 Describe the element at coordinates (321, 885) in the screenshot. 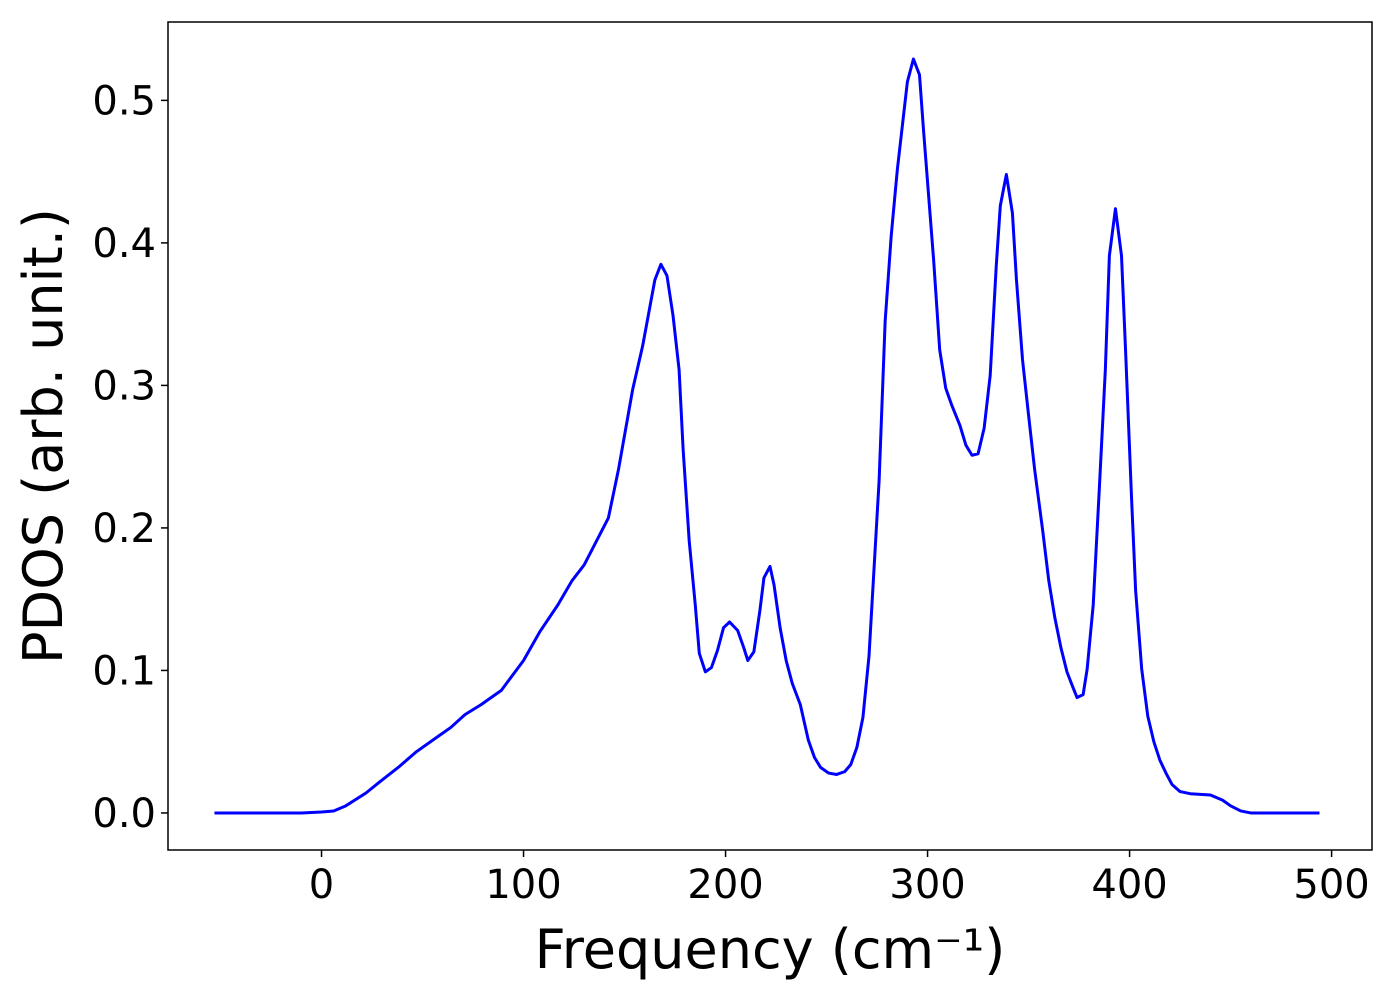

I see `x-tick-label: 0` at that location.